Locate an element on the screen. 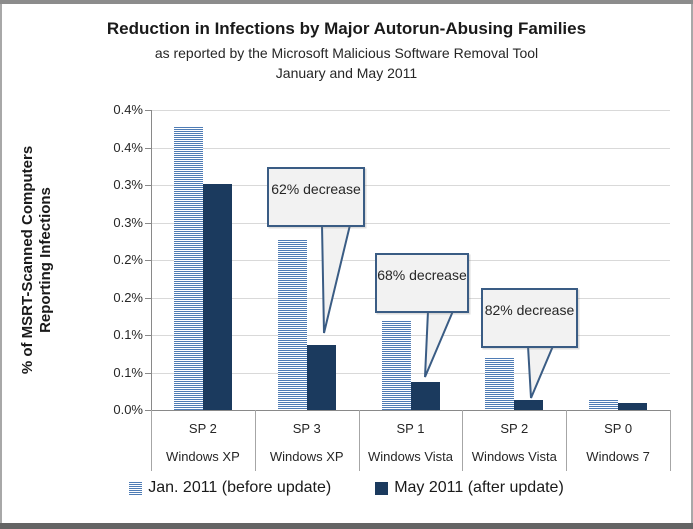 Image resolution: width=693 pixels, height=529 pixels. frame-border-left is located at coordinates (1, 263).